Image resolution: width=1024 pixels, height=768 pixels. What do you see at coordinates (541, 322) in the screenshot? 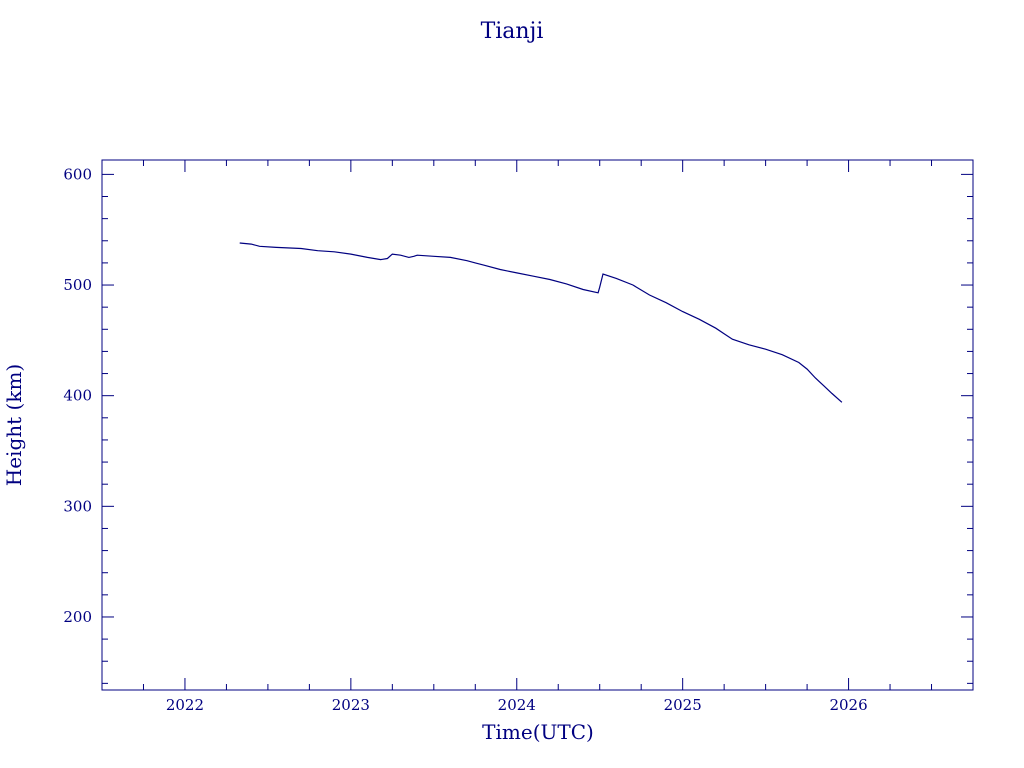
I see `series-line-height` at bounding box center [541, 322].